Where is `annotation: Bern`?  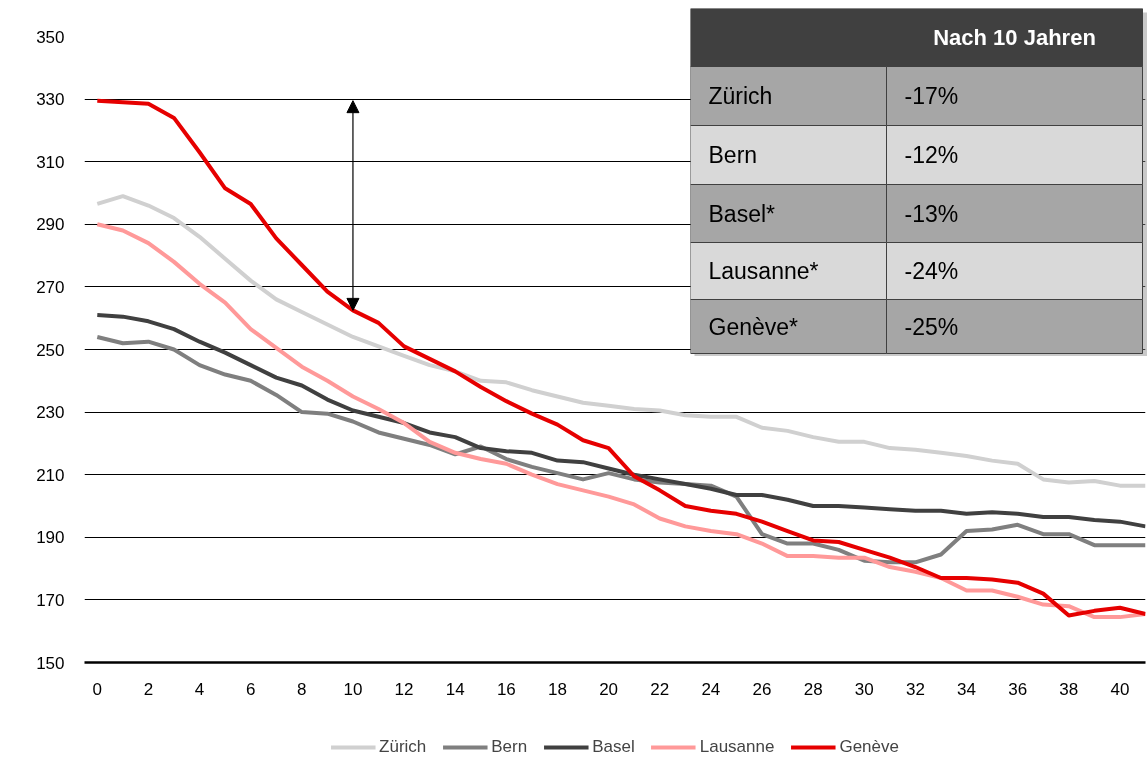 annotation: Bern is located at coordinates (733, 155).